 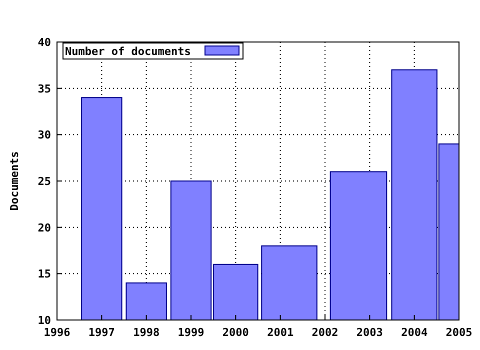 What do you see at coordinates (44, 135) in the screenshot?
I see `y-tick-label: 30` at bounding box center [44, 135].